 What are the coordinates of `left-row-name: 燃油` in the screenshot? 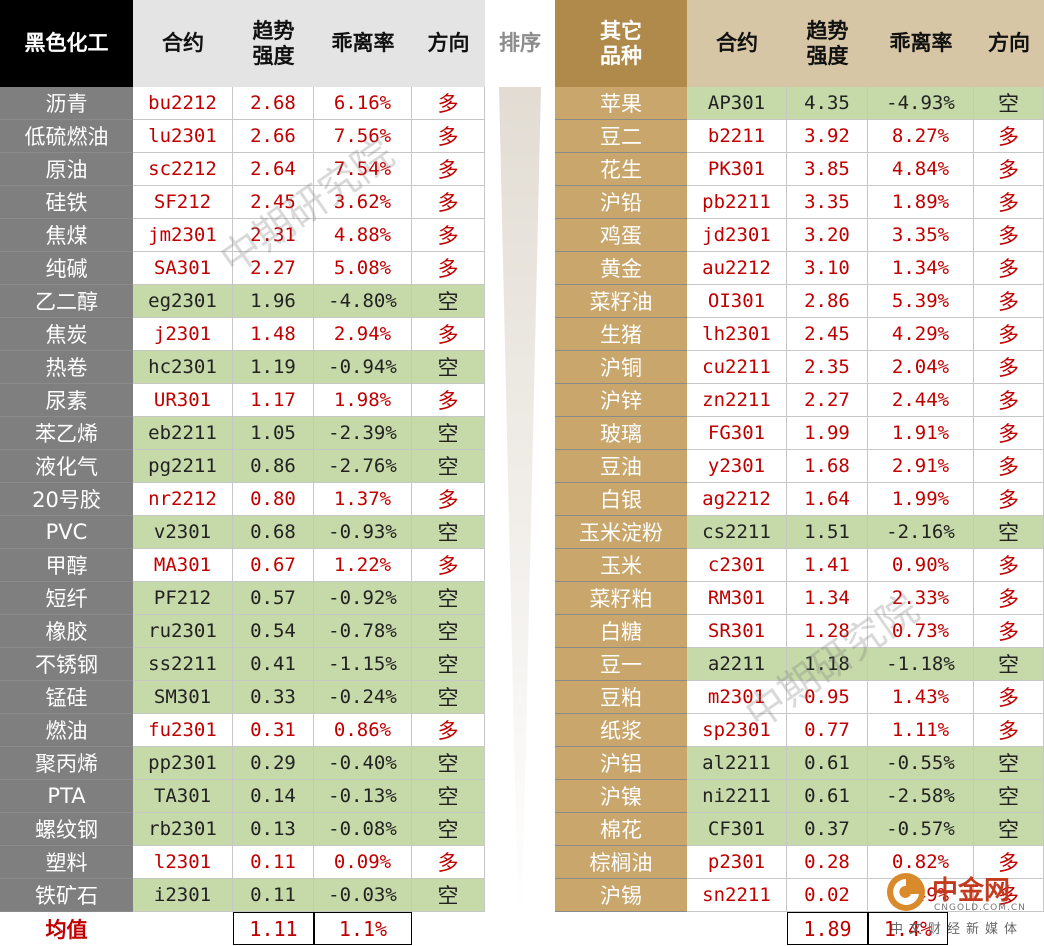 It's located at (66, 730).